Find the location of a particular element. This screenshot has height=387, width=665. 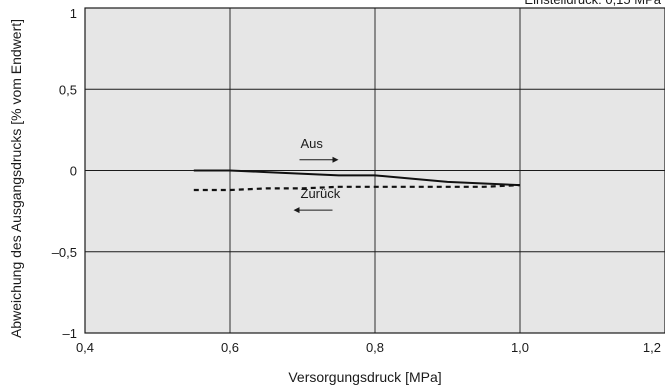

x-tick-label: 0,6 is located at coordinates (230, 347).